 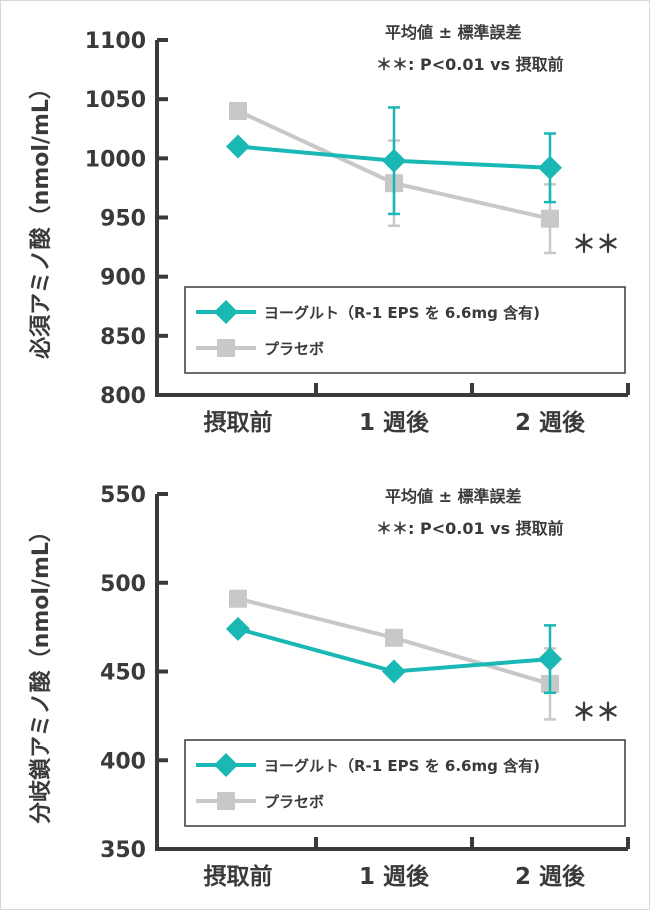 I want to click on chart1-legend-box, so click(x=405, y=330).